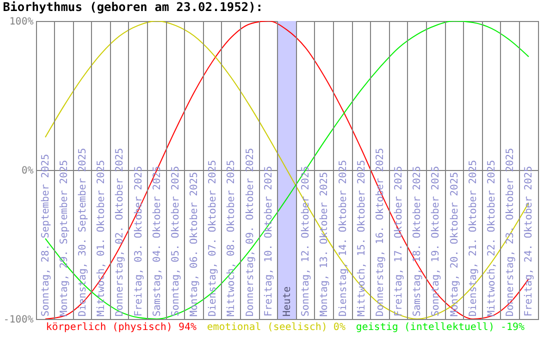  What do you see at coordinates (46, 235) in the screenshot?
I see `x-tick-label: Sonntag, 28. September 2025` at bounding box center [46, 235].